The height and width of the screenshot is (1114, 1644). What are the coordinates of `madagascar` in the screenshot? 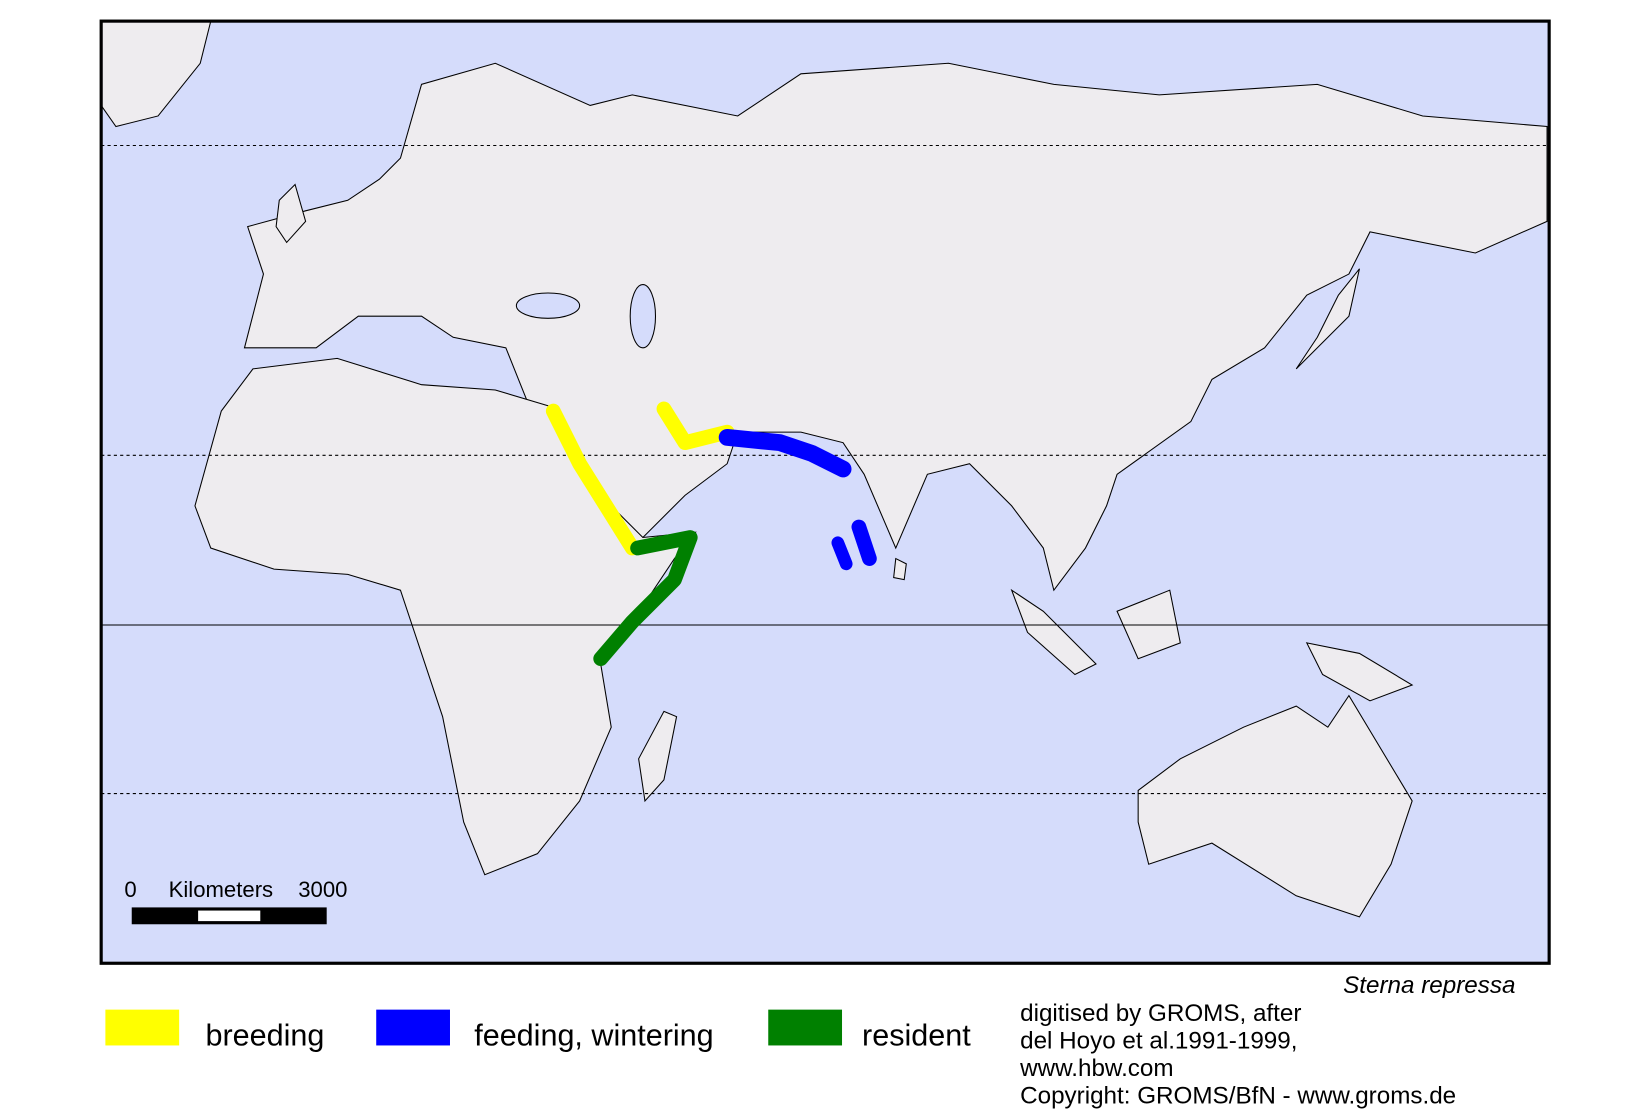 It's located at (658, 756).